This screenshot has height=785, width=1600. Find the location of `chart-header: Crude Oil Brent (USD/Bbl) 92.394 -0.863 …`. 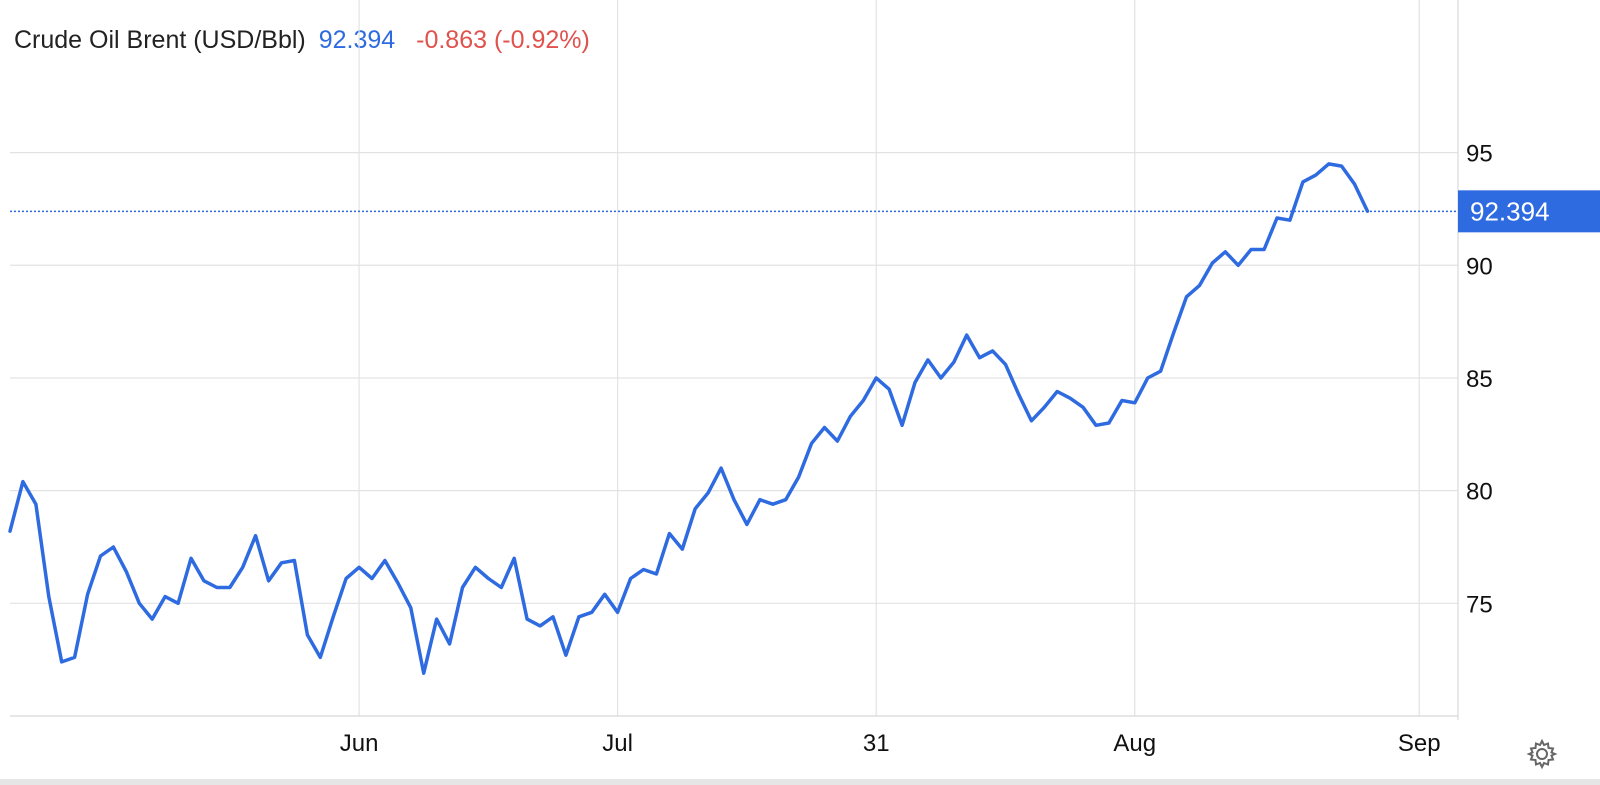

chart-header: Crude Oil Brent (USD/Bbl) 92.394 -0.863 … is located at coordinates (302, 40).